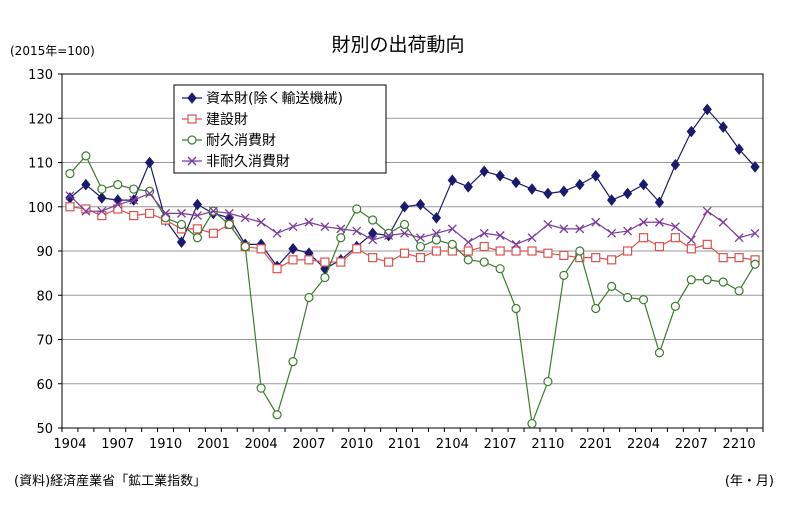  What do you see at coordinates (44, 341) in the screenshot?
I see `y-tick-label: 70` at bounding box center [44, 341].